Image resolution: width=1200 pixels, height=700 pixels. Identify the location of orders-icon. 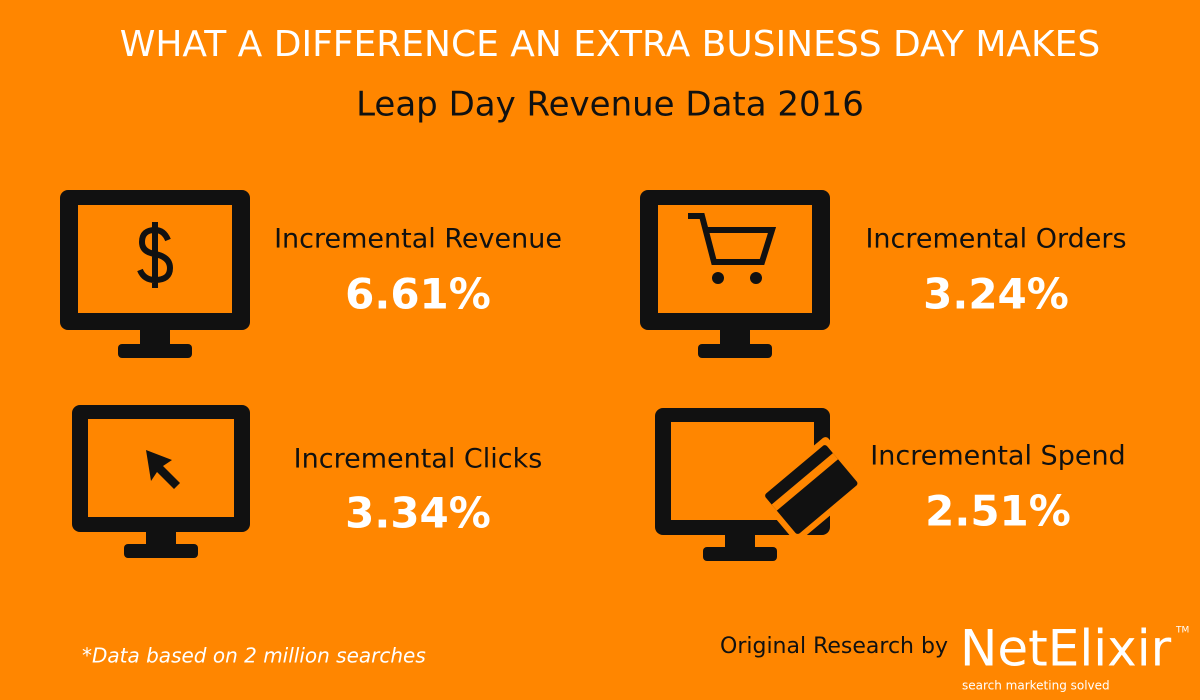
(735, 274).